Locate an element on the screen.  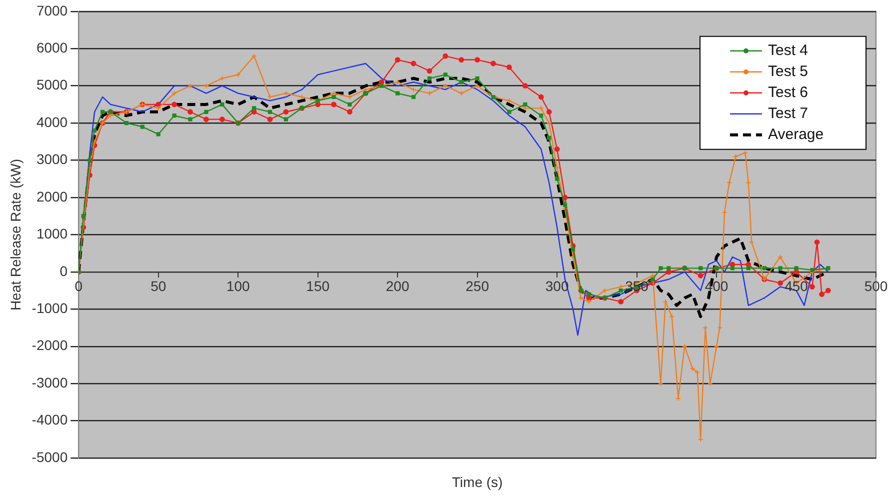
y-tick-label: 2000 is located at coordinates (52, 196).